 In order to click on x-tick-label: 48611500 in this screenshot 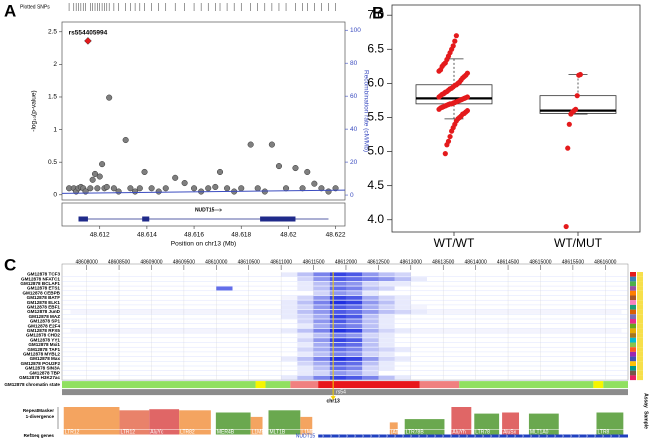, I will do `click(314, 262)`.